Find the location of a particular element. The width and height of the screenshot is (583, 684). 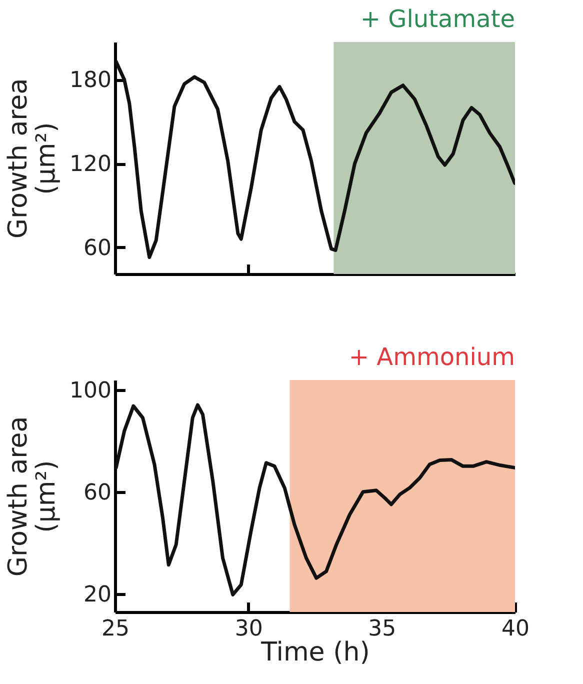

y-tick-label: 20 is located at coordinates (98, 595).